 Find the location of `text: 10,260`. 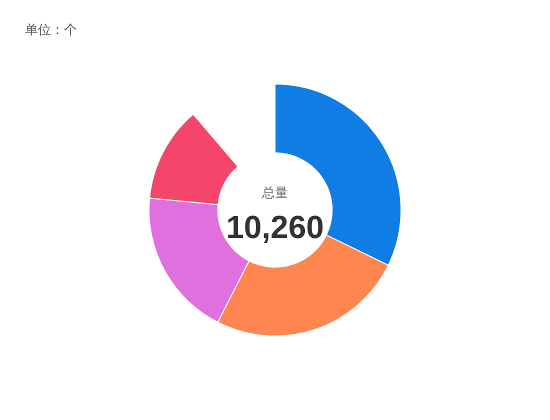

text: 10,260 is located at coordinates (275, 227).